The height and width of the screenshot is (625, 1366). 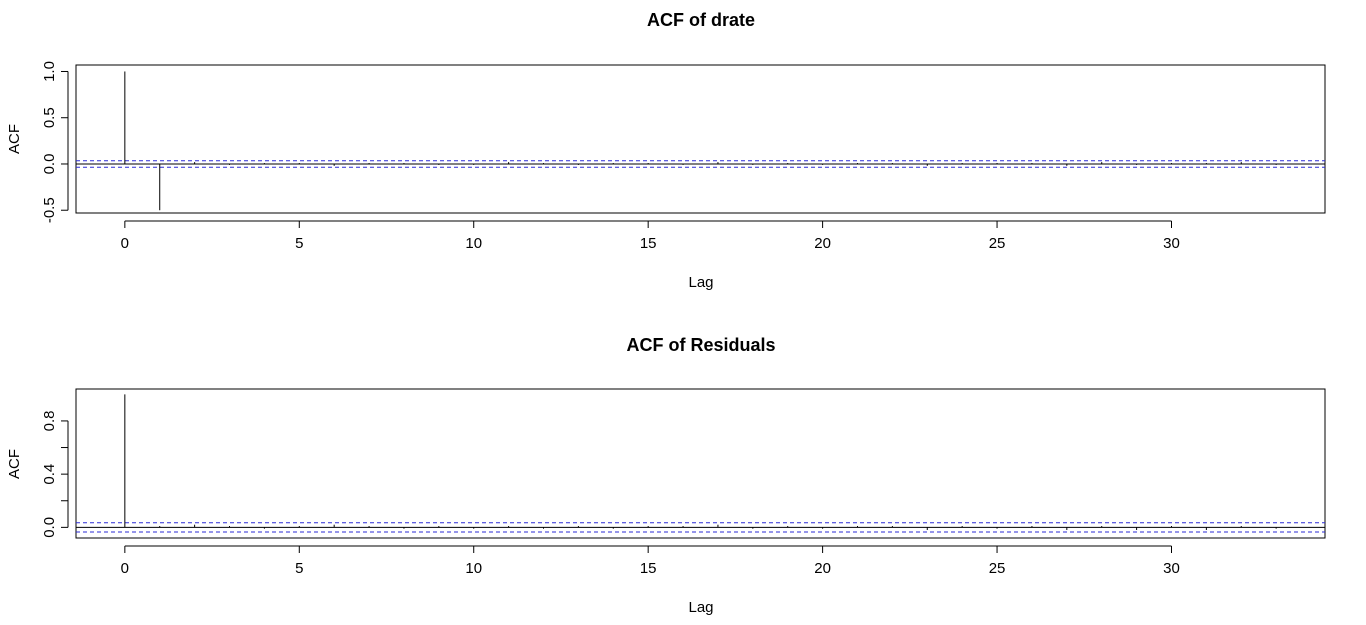 What do you see at coordinates (700, 345) in the screenshot?
I see `chart-title: ACF of Residuals` at bounding box center [700, 345].